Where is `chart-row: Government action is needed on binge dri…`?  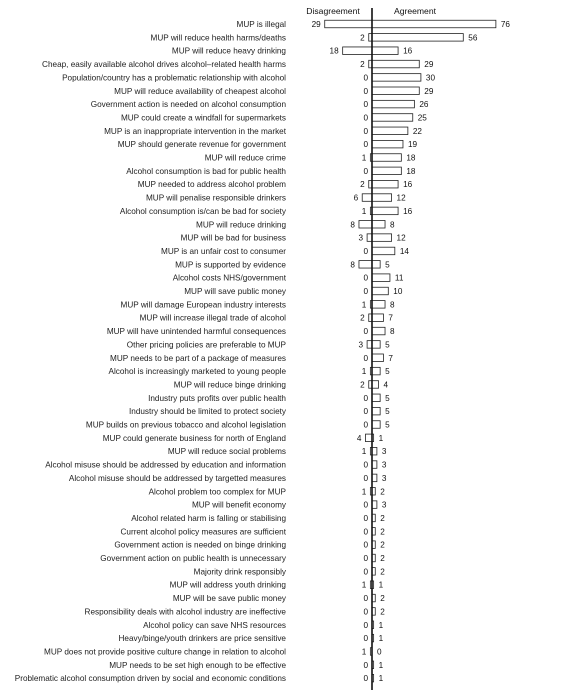 chart-row: Government action is needed on binge dri… is located at coordinates (249, 545).